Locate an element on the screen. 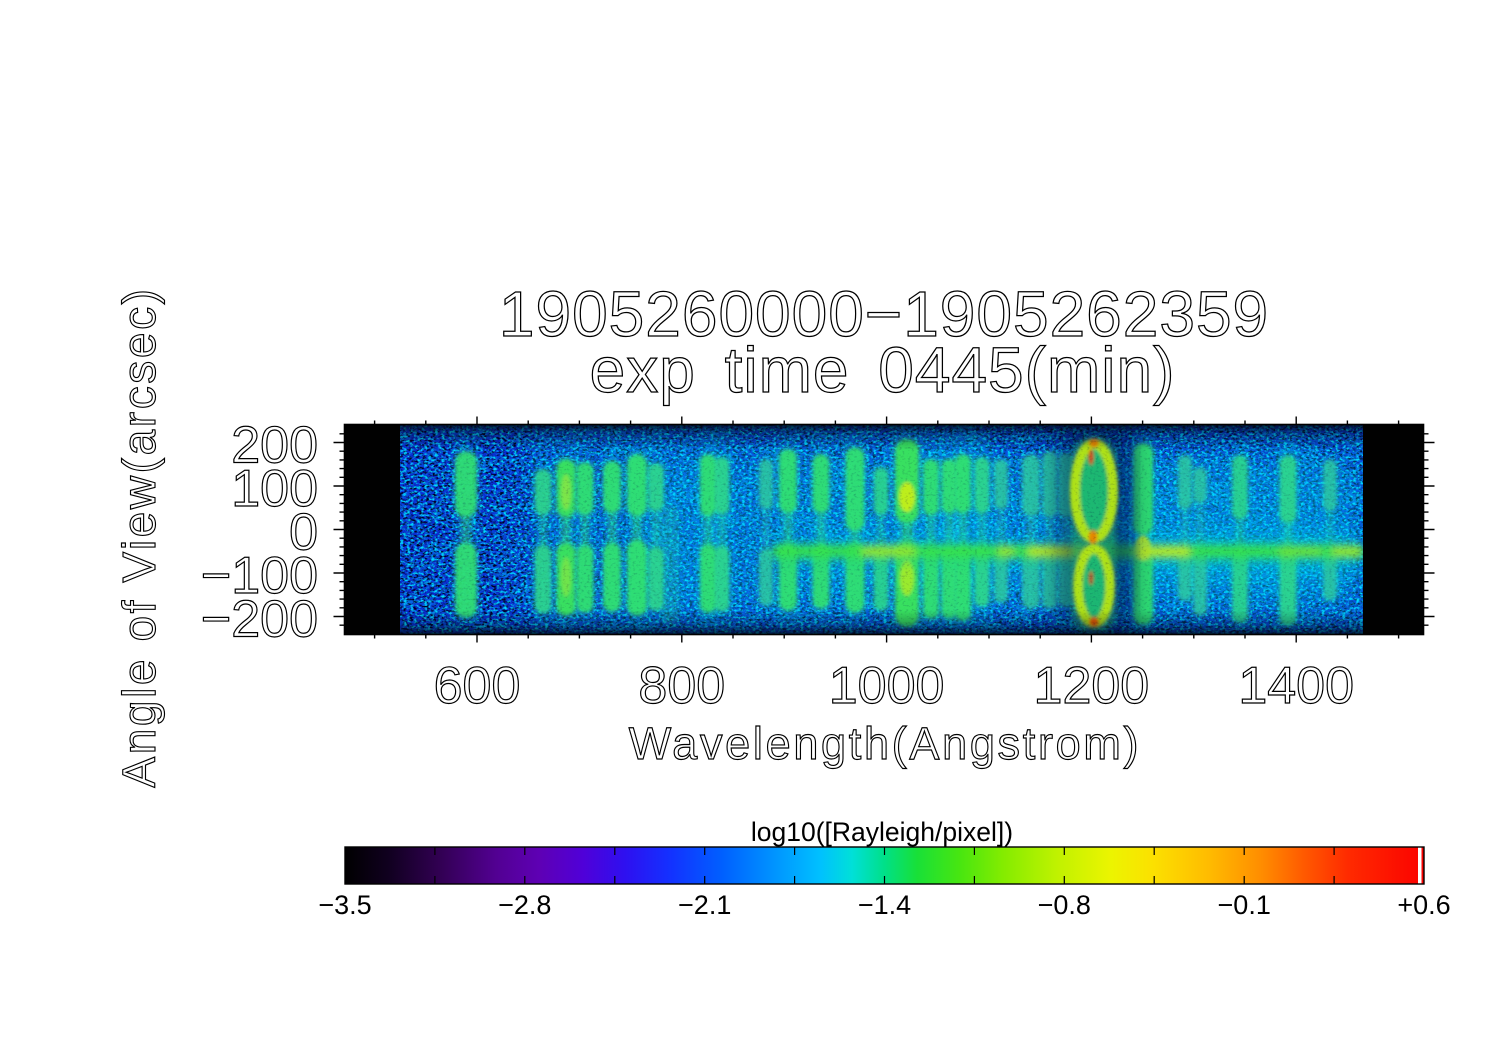 The image size is (1497, 1058). svg-text: 1000 is located at coordinates (887, 686).